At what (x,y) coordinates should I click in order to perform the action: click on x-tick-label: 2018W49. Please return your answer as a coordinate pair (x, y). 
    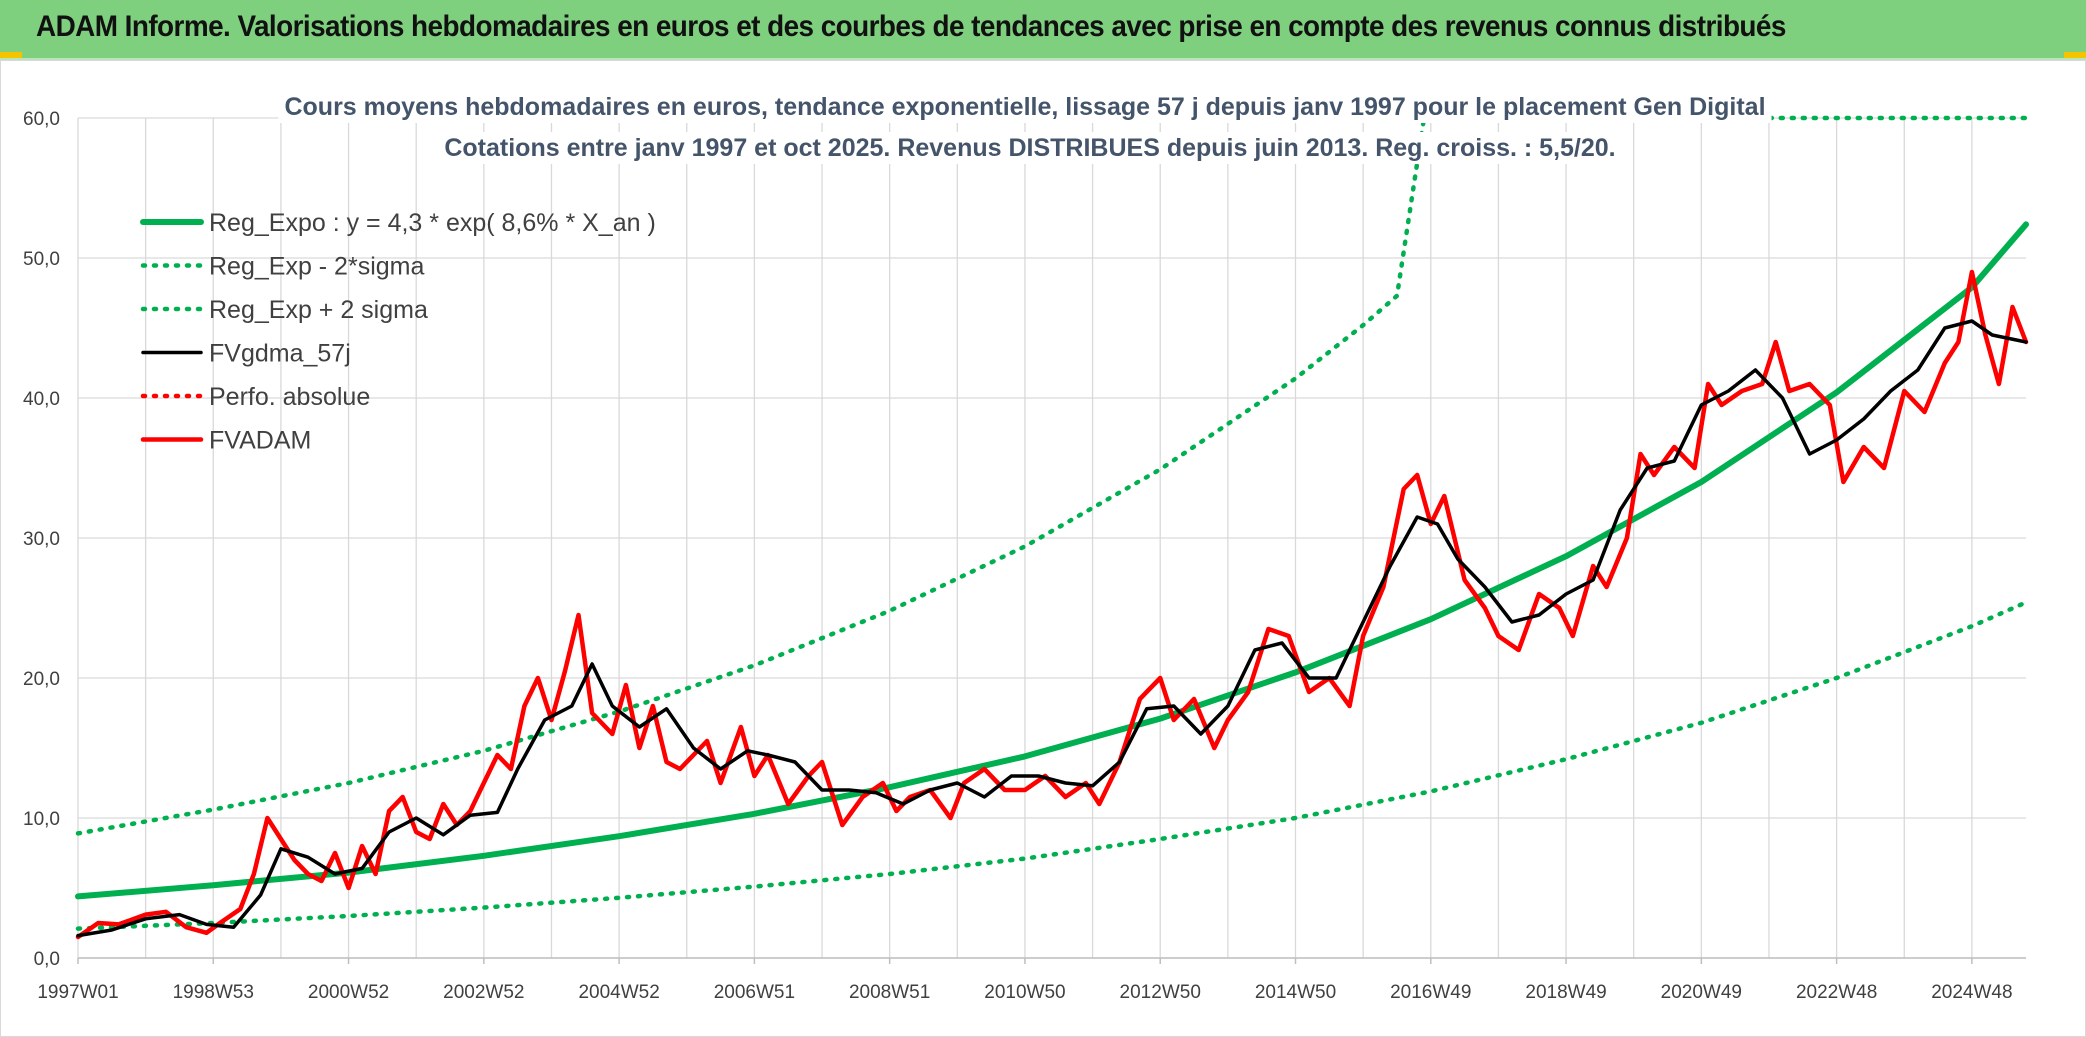
    Looking at the image, I should click on (1565, 992).